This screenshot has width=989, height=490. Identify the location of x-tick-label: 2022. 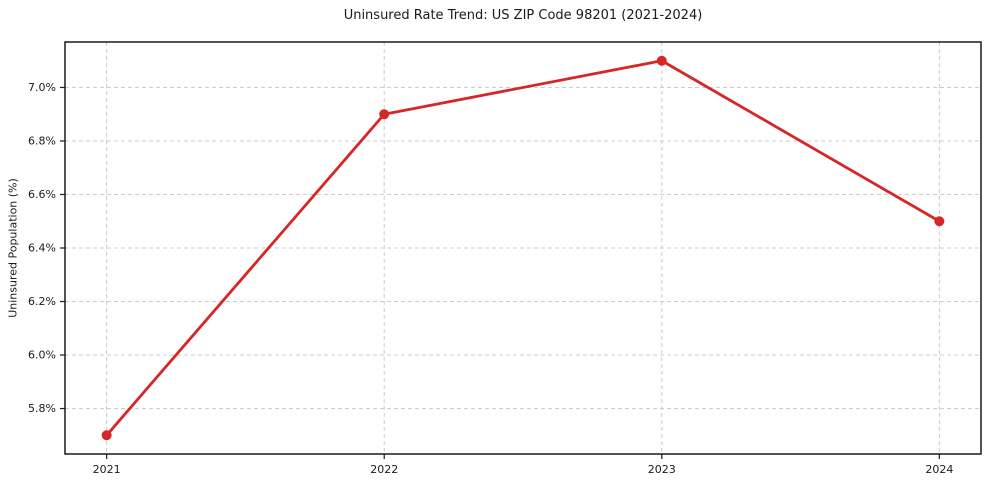
(384, 469).